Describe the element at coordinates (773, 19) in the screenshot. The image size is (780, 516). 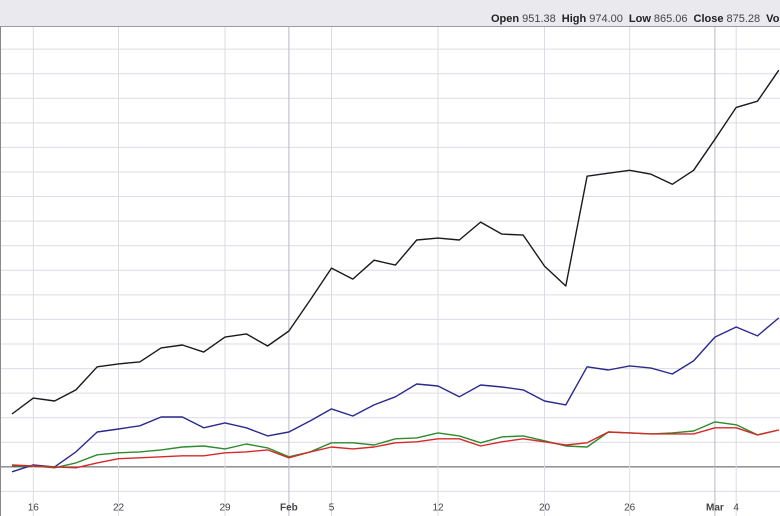
I see `ohlc-label: Volum` at that location.